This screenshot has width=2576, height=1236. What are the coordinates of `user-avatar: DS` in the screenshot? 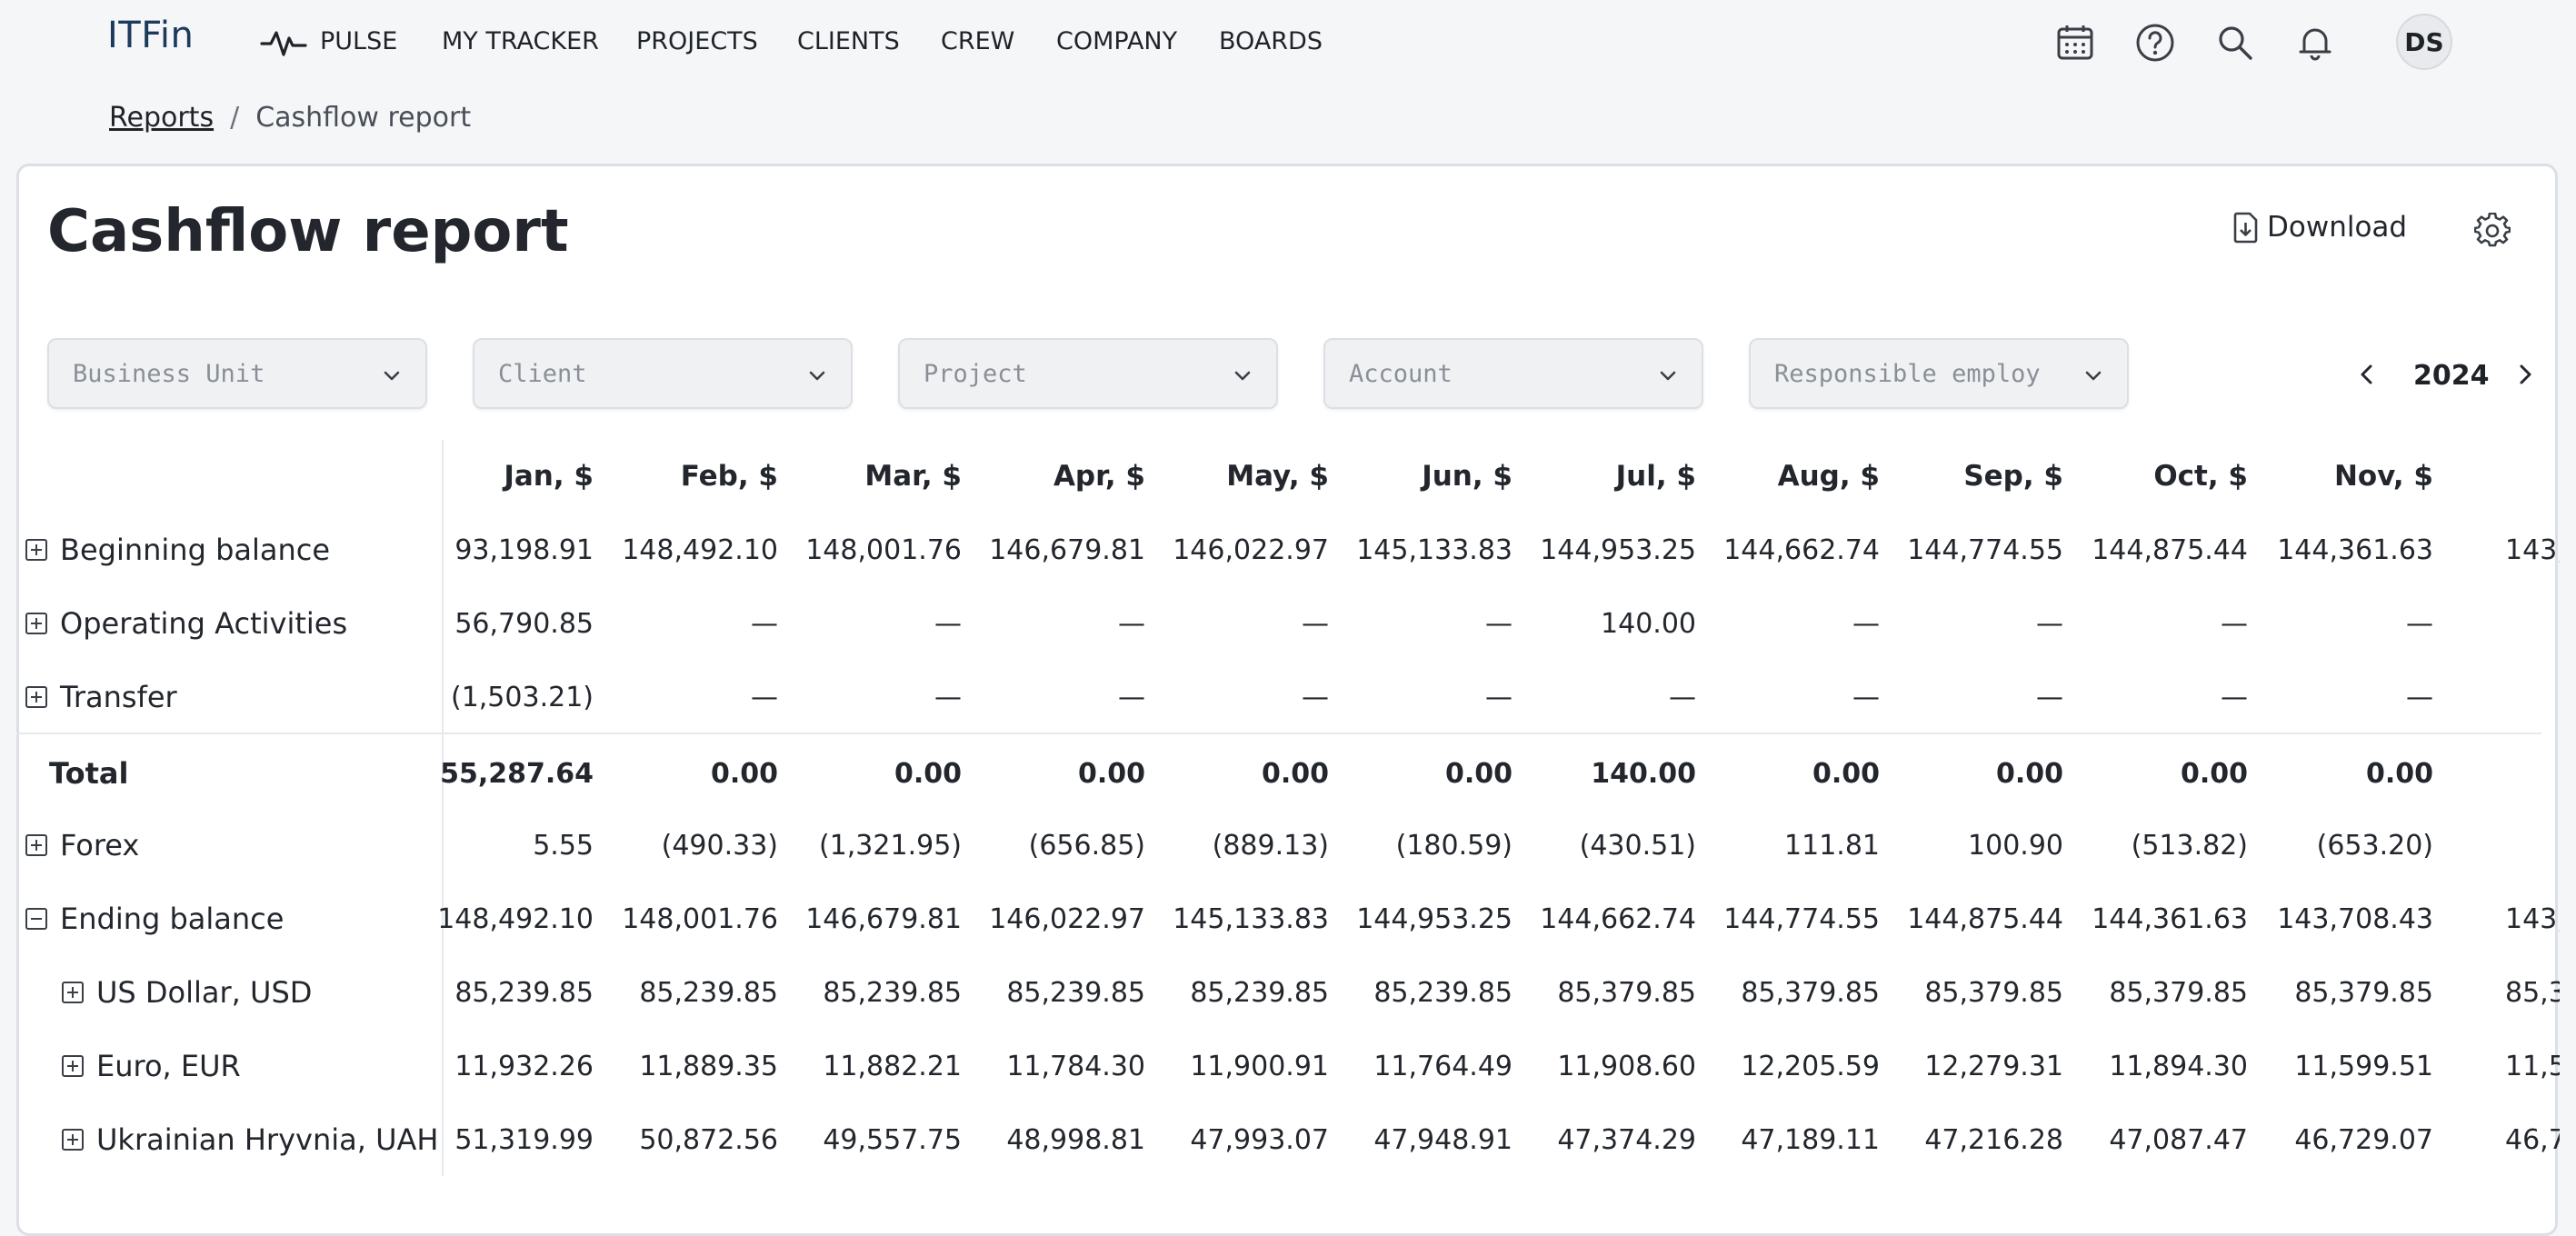 It's located at (2424, 42).